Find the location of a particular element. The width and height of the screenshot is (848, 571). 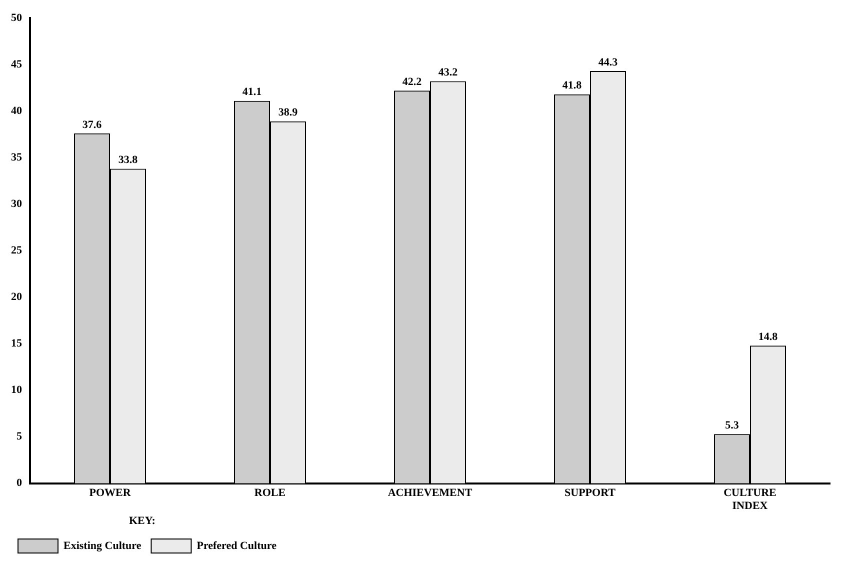

data-label: 33.8 is located at coordinates (128, 160).